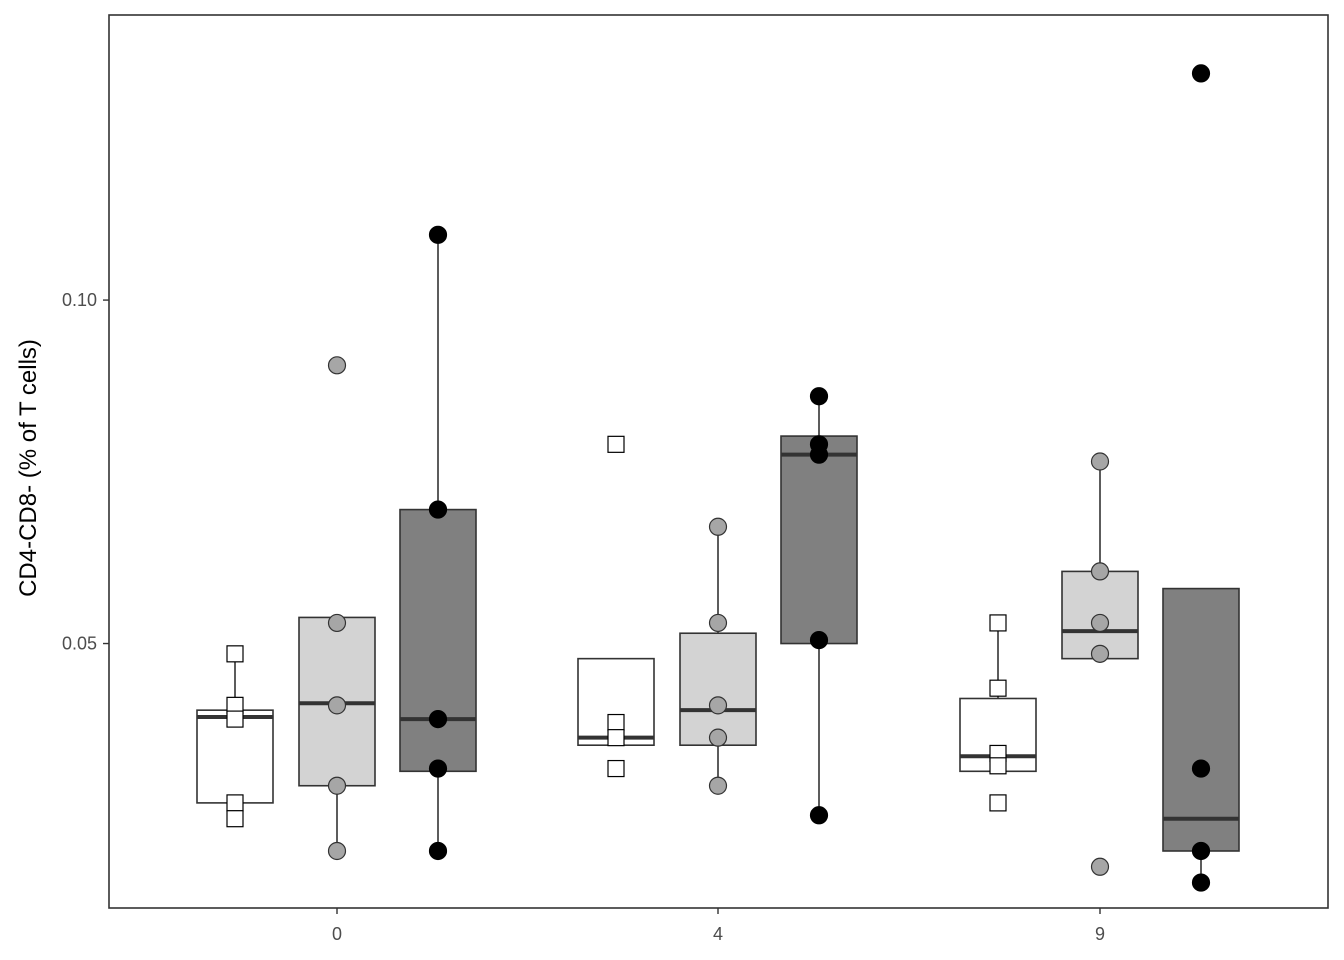 The width and height of the screenshot is (1344, 960). What do you see at coordinates (79, 300) in the screenshot?
I see `y-tick-label: 0.10` at bounding box center [79, 300].